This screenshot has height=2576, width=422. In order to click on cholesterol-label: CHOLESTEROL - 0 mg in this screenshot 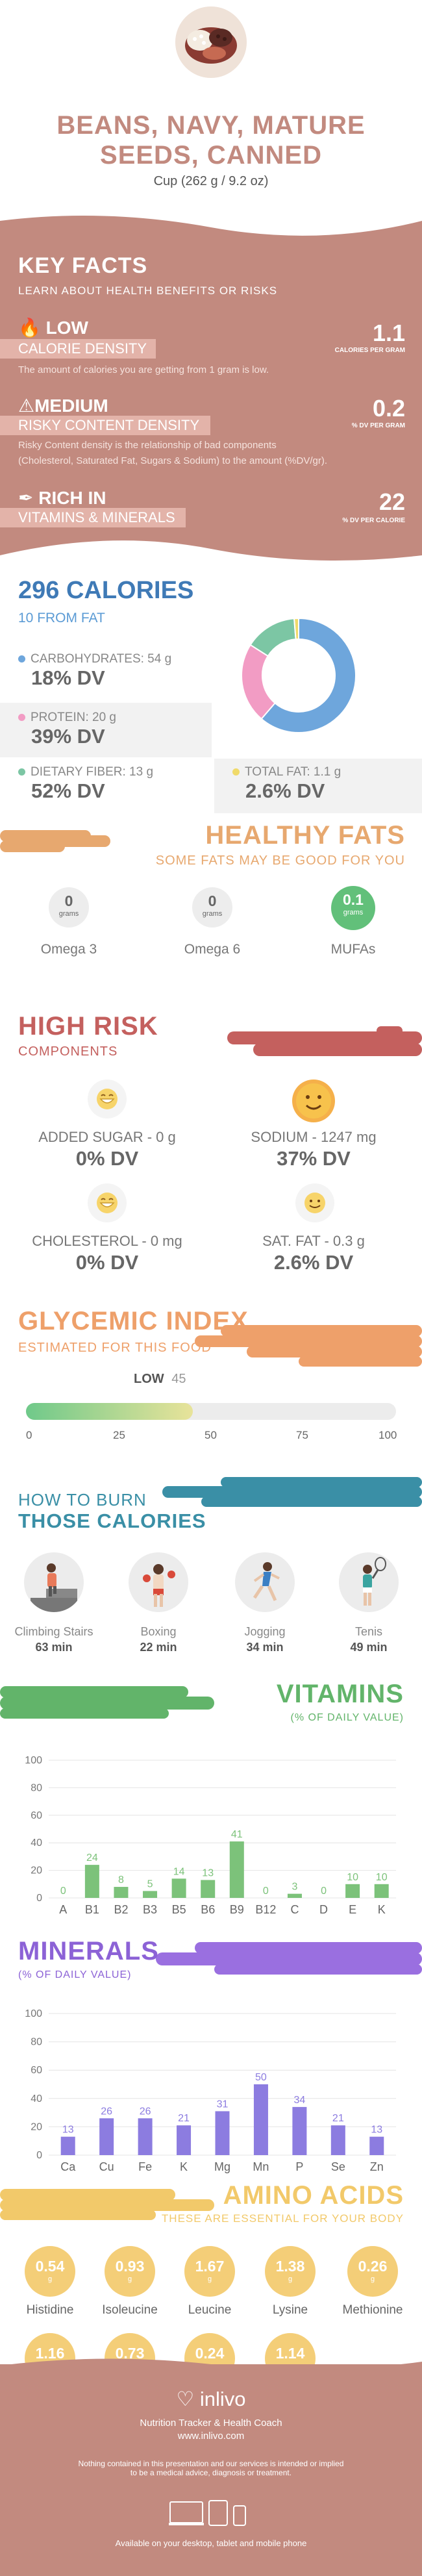, I will do `click(107, 1241)`.